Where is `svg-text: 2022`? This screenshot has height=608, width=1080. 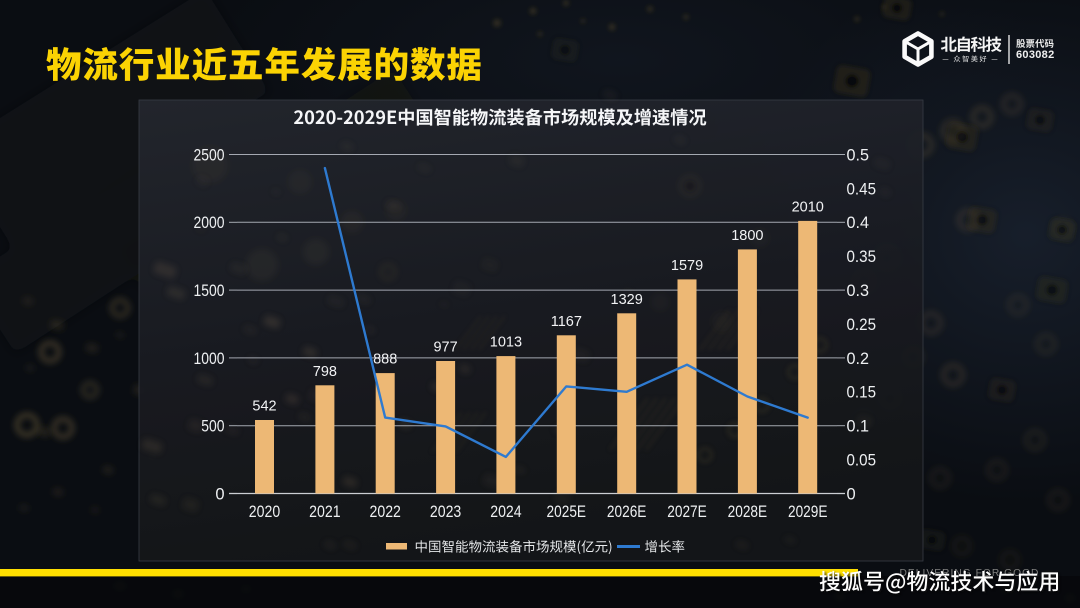 svg-text: 2022 is located at coordinates (385, 511).